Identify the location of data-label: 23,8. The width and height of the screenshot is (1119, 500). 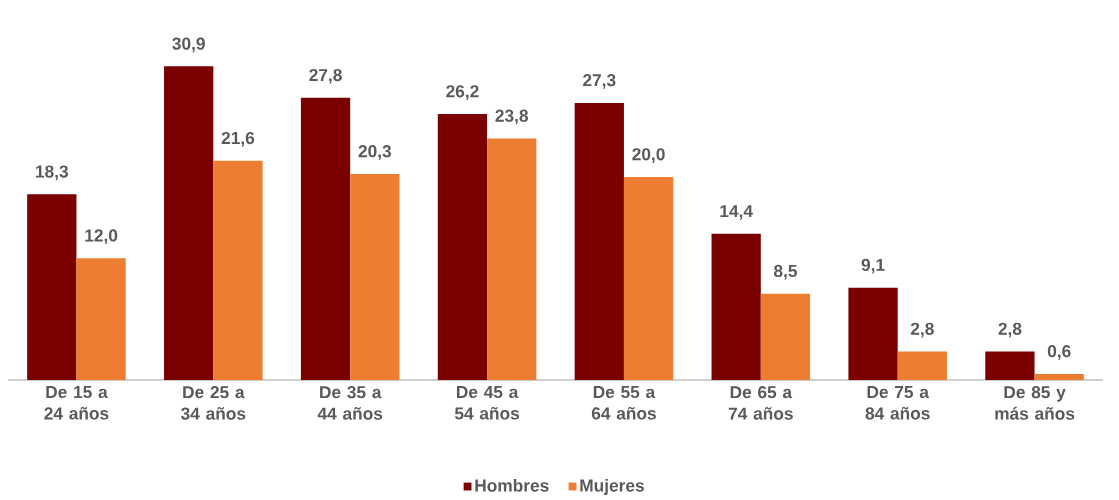
(511, 117).